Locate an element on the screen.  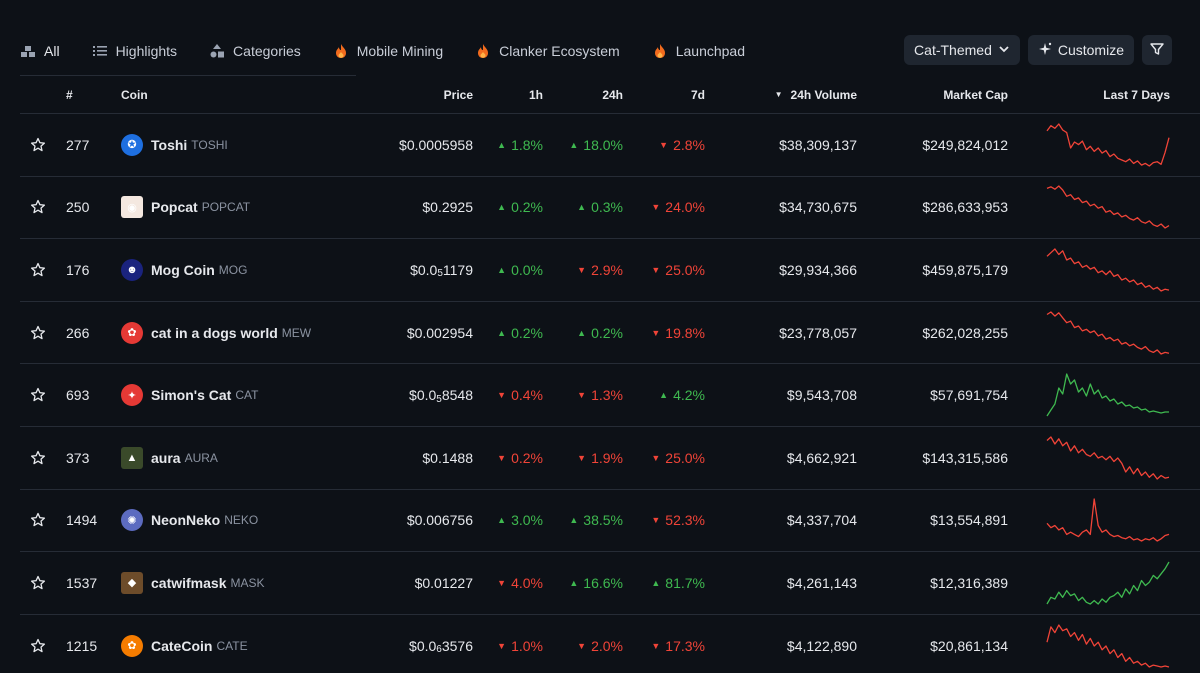
volume-24h: $4,122,890 is located at coordinates (821, 645).